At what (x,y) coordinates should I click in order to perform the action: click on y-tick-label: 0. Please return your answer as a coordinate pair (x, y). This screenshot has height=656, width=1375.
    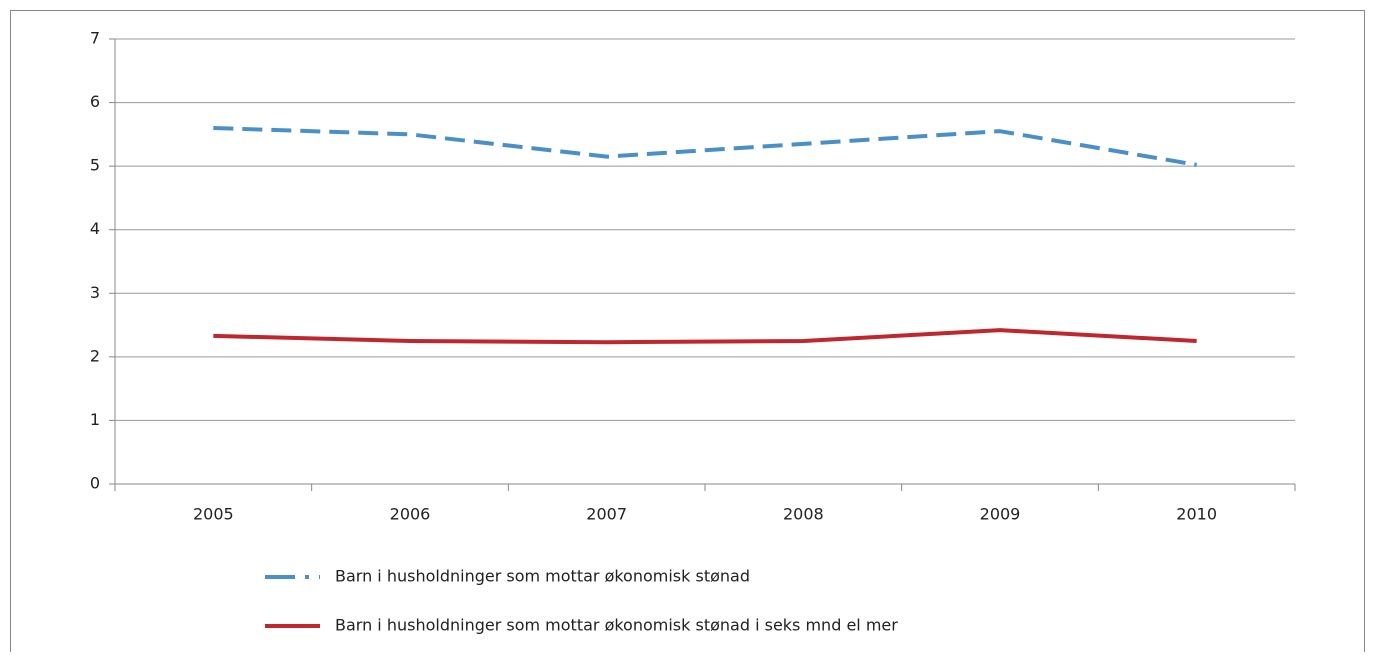
    Looking at the image, I should click on (95, 483).